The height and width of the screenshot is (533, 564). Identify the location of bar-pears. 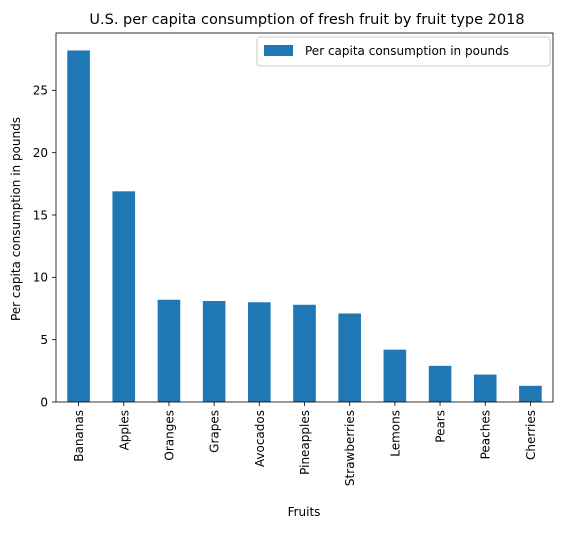
(440, 383).